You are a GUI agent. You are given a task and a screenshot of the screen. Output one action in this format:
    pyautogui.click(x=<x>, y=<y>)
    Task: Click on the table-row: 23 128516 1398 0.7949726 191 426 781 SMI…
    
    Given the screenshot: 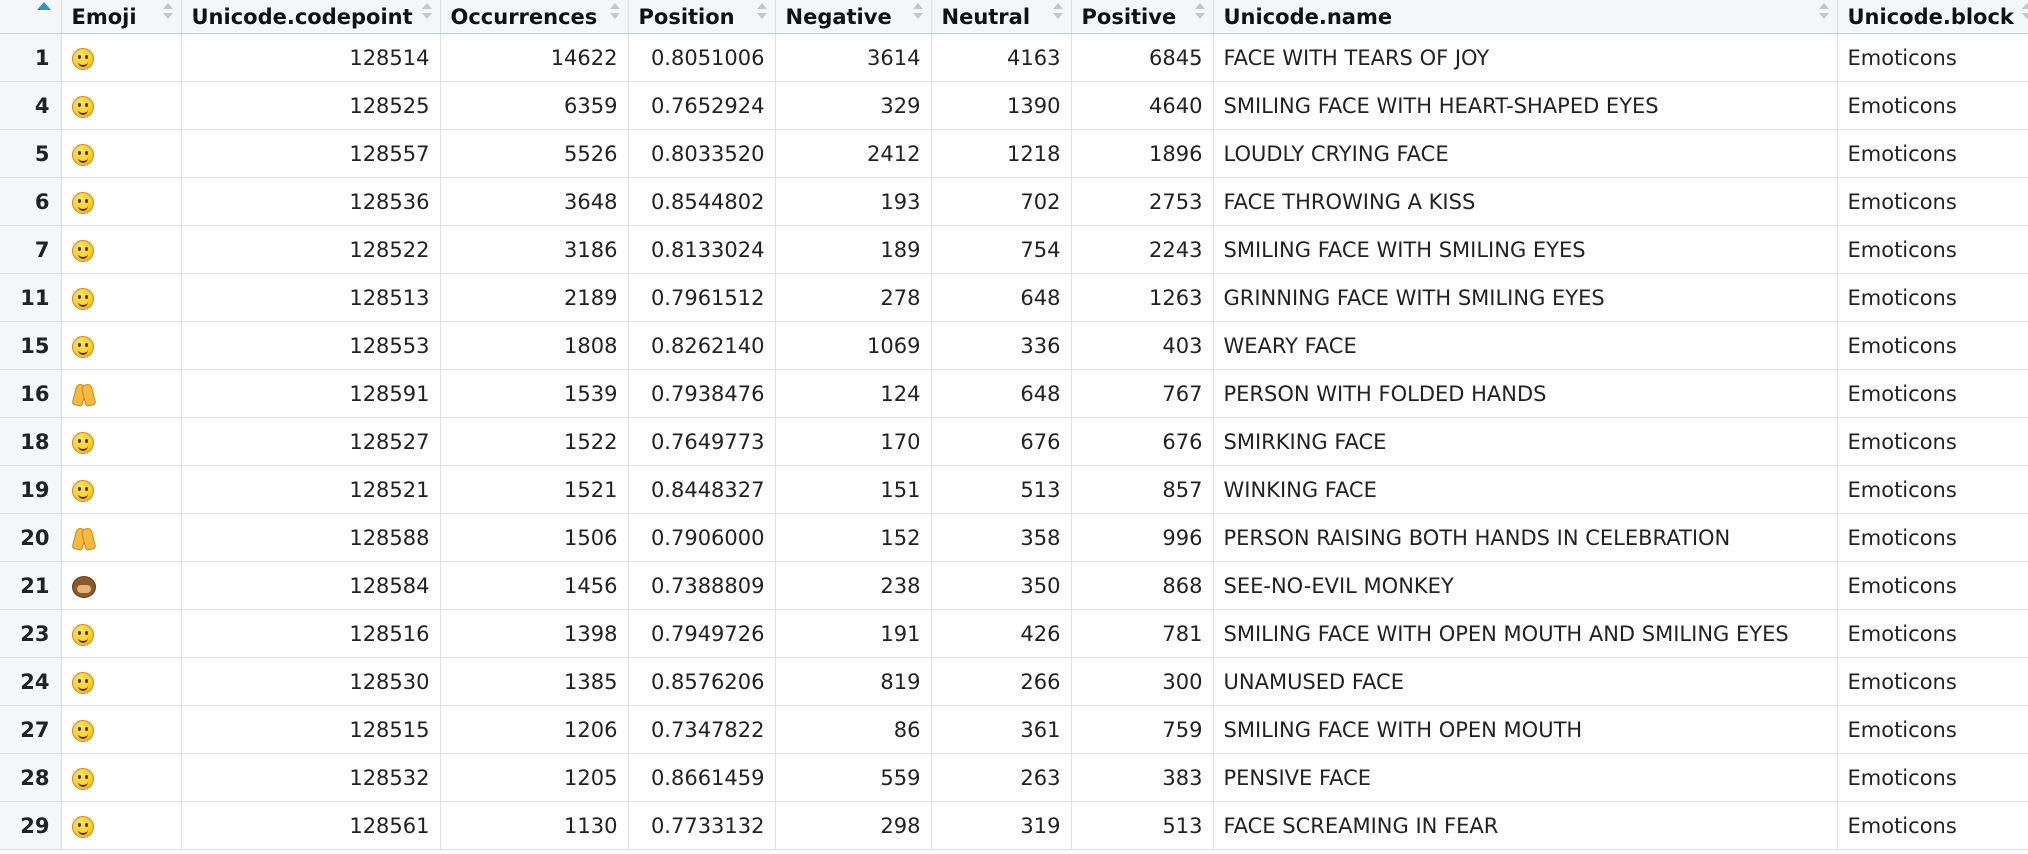 What is the action you would take?
    pyautogui.click(x=1014, y=633)
    